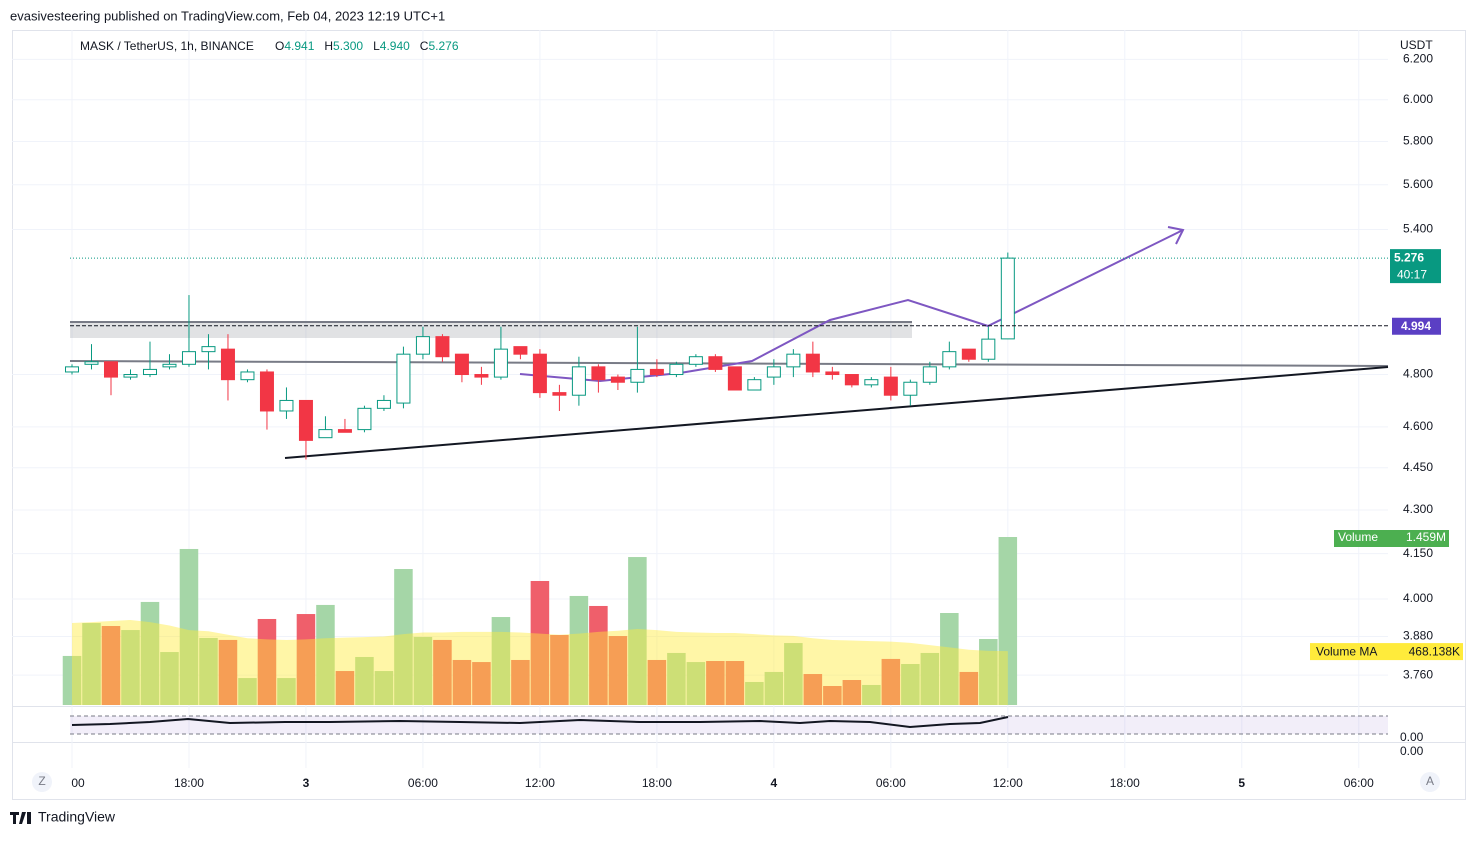 This screenshot has height=843, width=1478. What do you see at coordinates (1418, 509) in the screenshot?
I see `y-tick-label: 4.300` at bounding box center [1418, 509].